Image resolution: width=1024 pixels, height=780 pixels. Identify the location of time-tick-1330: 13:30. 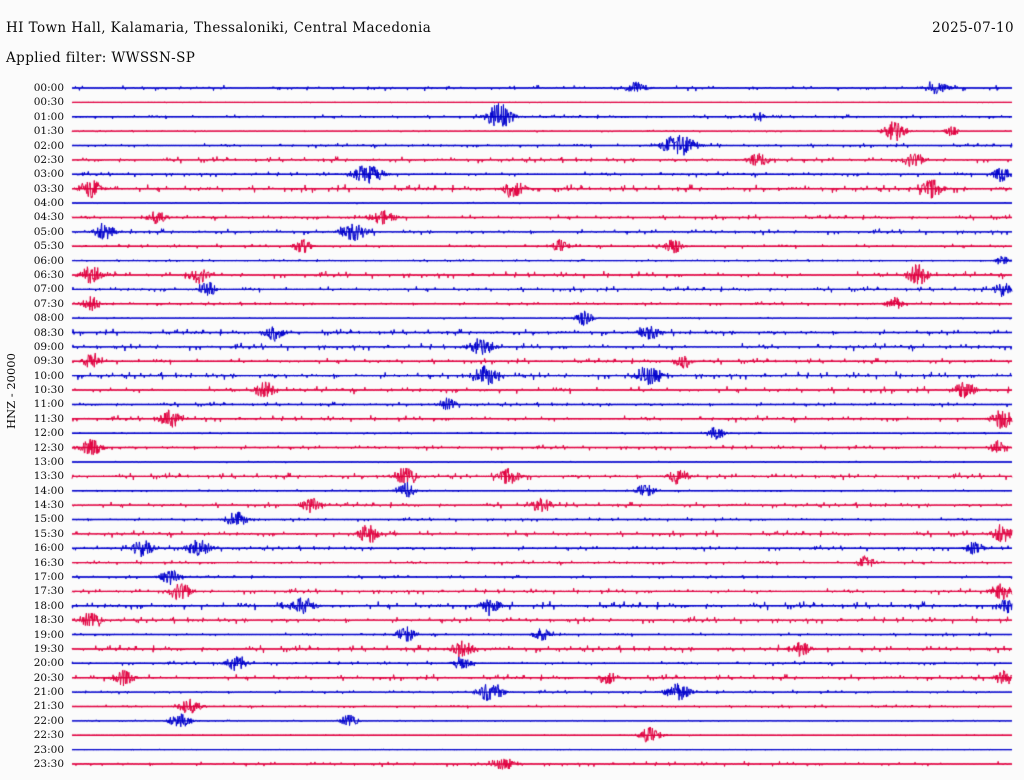
(48, 476).